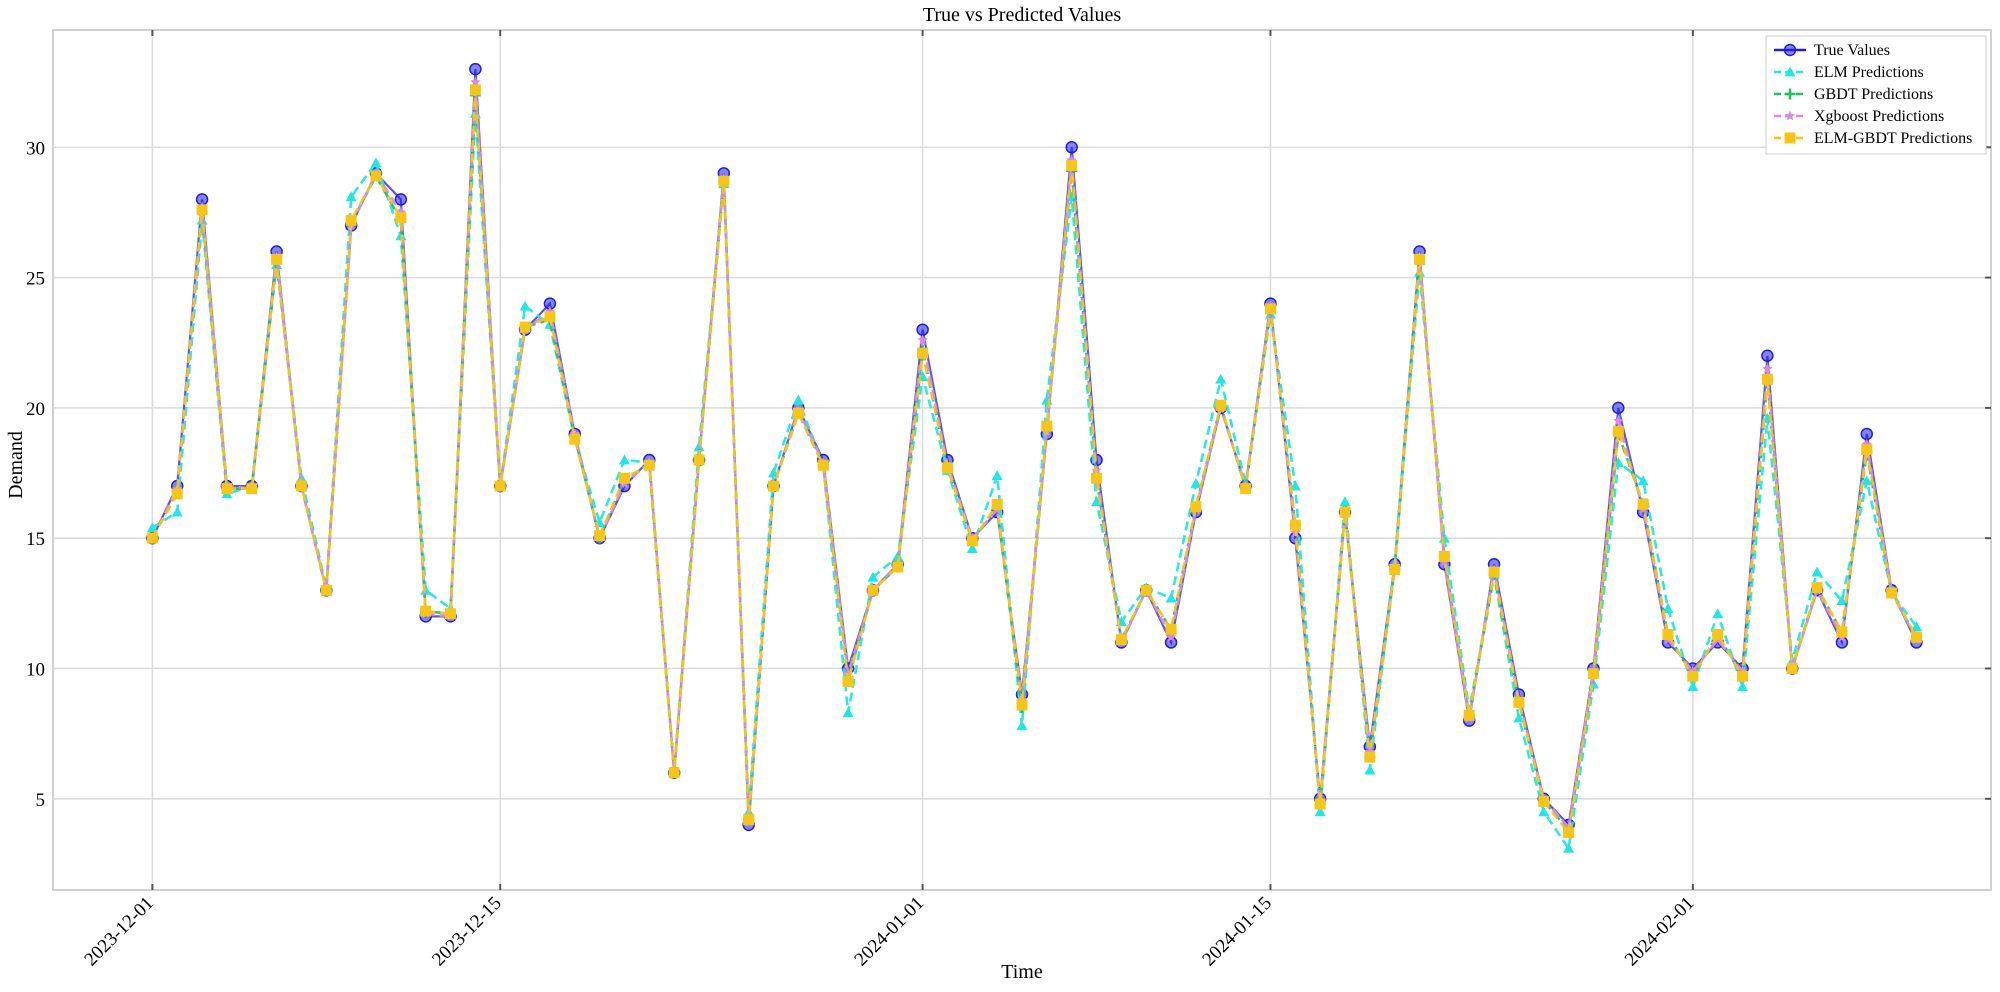  I want to click on legend-item-xgboost: Xgboost Predictions, so click(1859, 116).